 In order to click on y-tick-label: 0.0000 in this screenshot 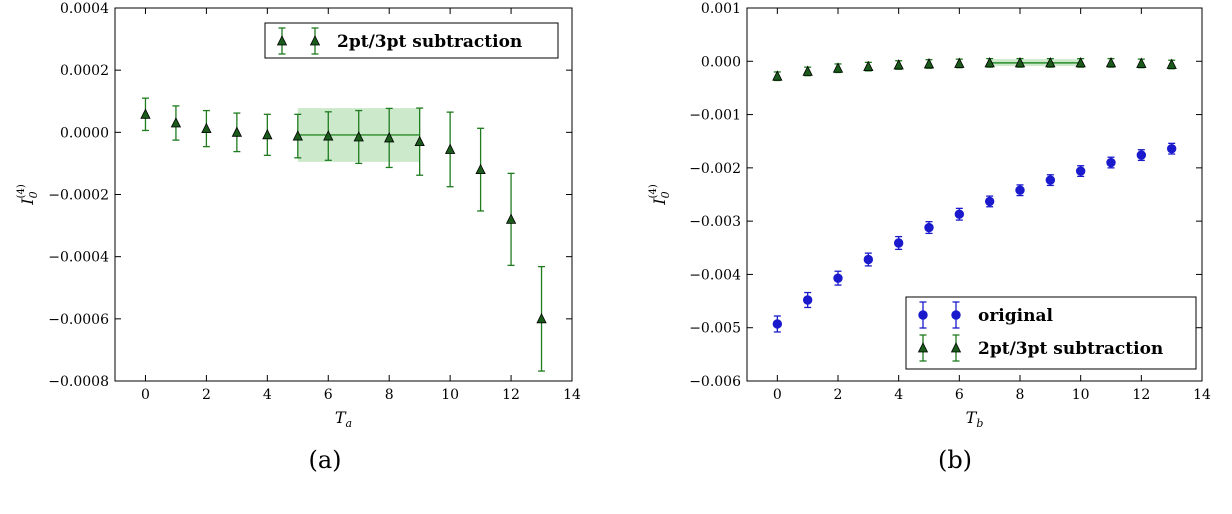, I will do `click(84, 133)`.